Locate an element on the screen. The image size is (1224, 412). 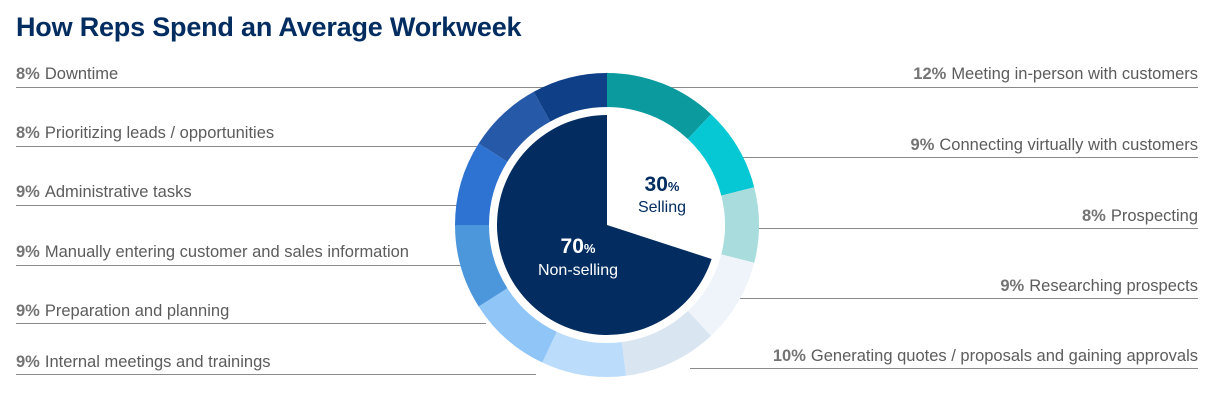
slice-connecting-virtually-with-customers is located at coordinates (721, 155).